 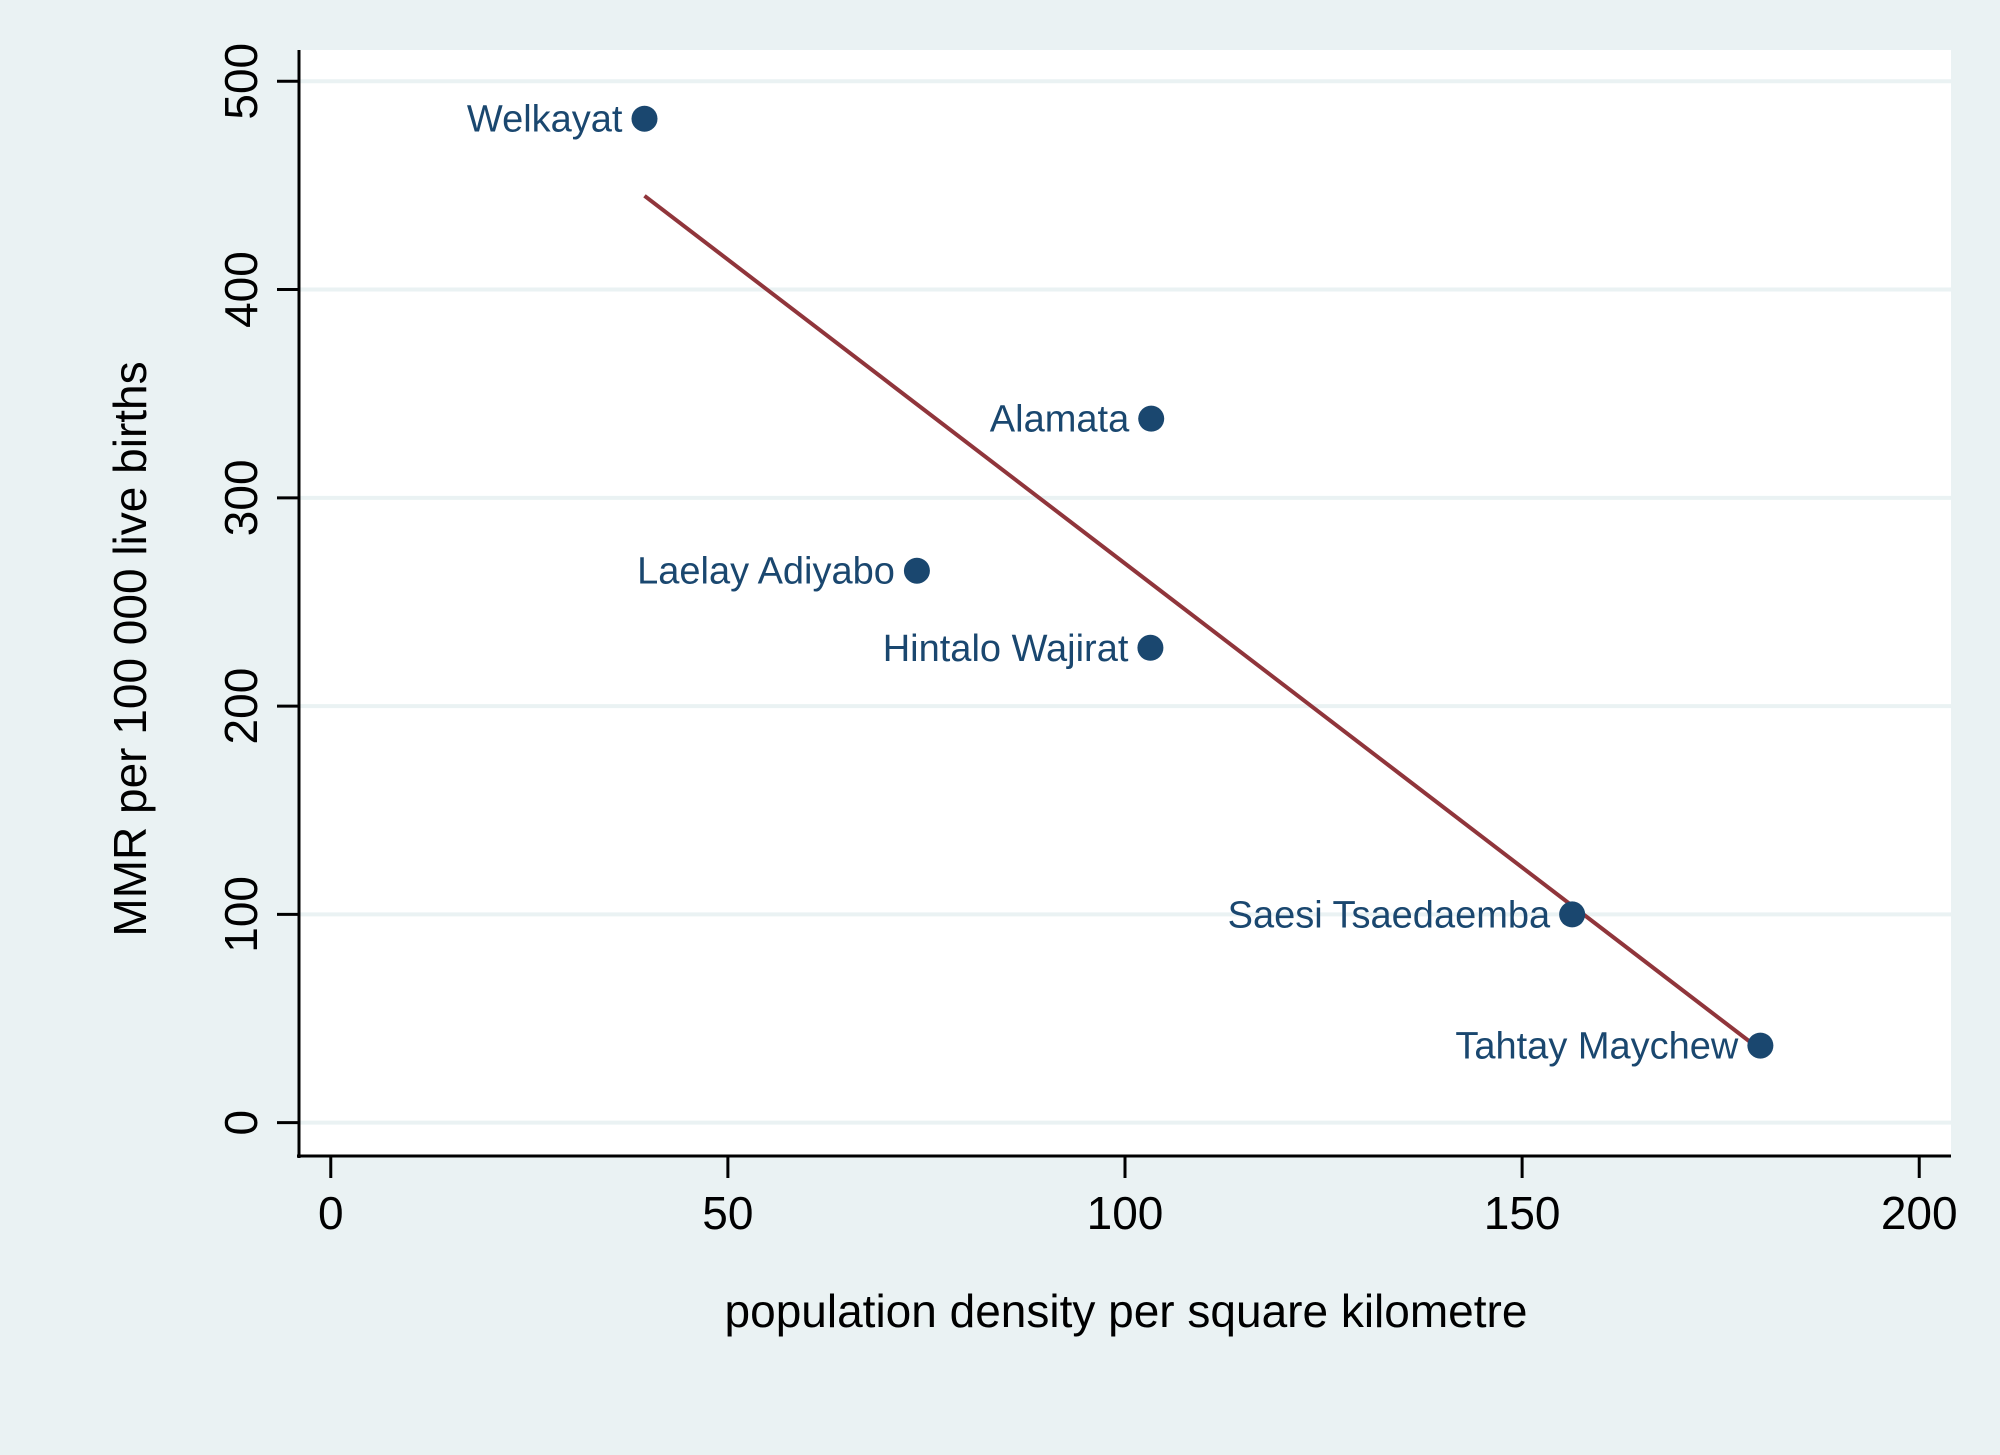 I want to click on data-label-4: Saesi Tsaedaemba, so click(x=1389, y=915).